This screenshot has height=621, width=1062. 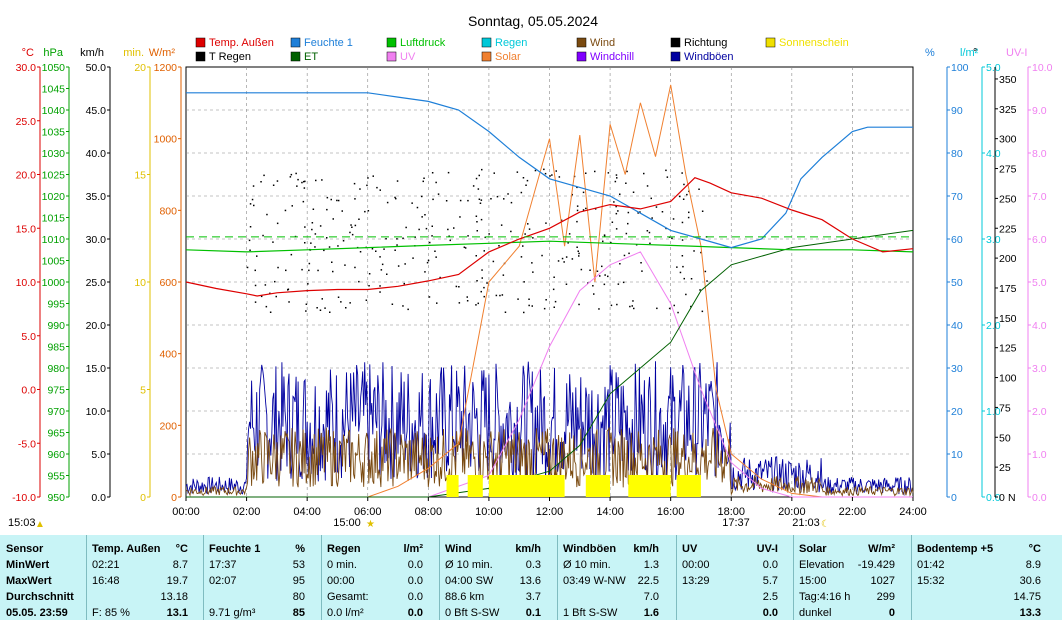 I want to click on legend-label: Feuchte 1, so click(x=328, y=43).